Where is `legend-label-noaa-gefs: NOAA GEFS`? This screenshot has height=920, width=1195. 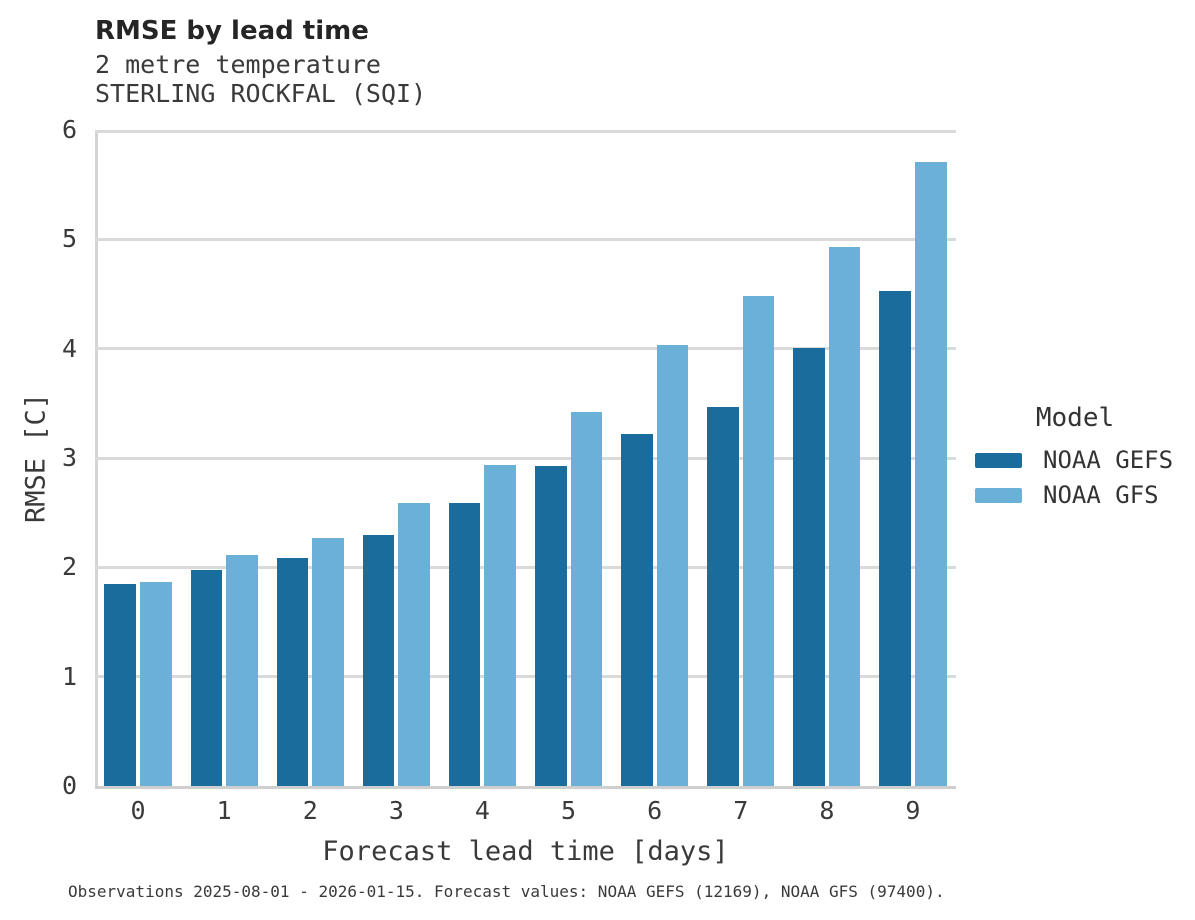 legend-label-noaa-gefs: NOAA GEFS is located at coordinates (1108, 460).